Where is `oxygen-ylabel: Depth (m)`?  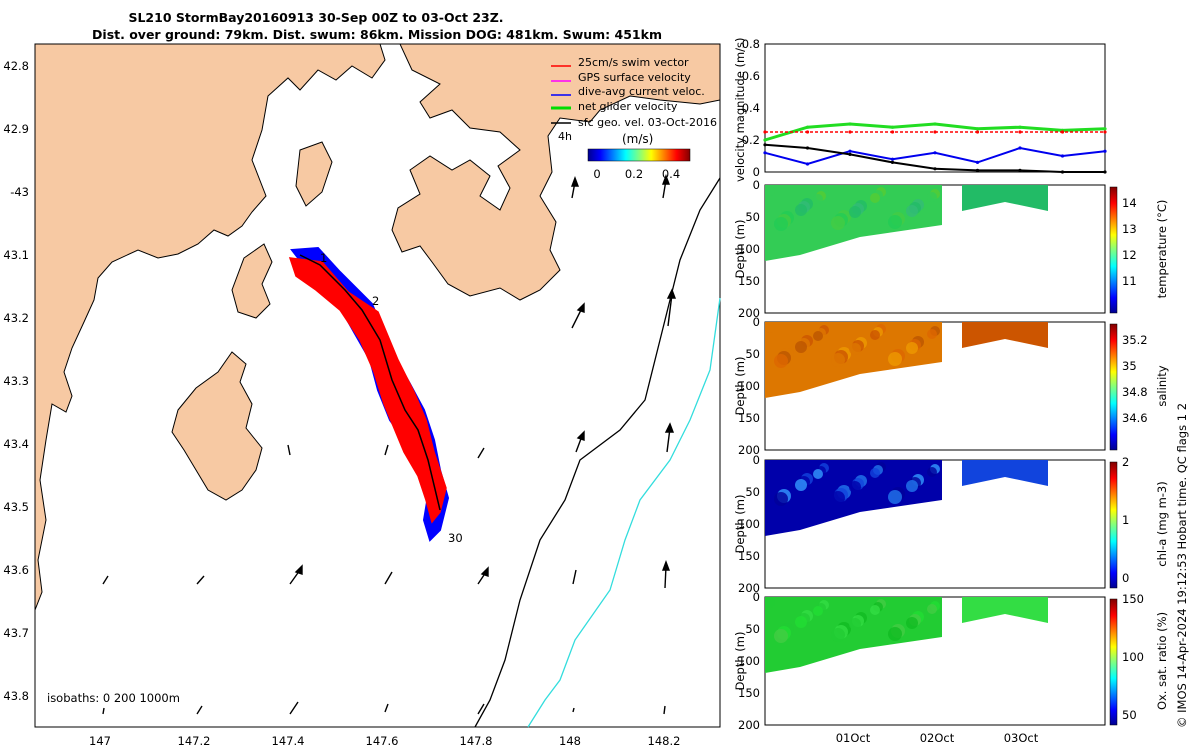 oxygen-ylabel: Depth (m) is located at coordinates (740, 661).